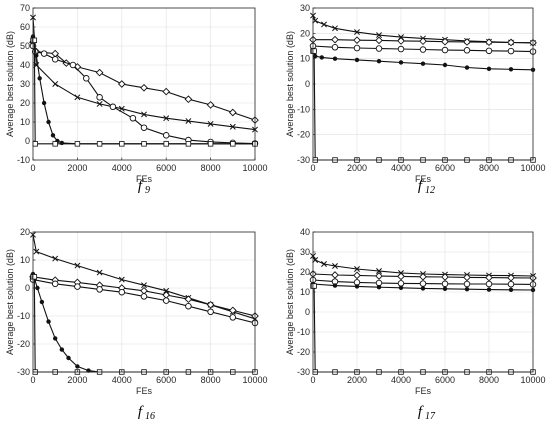  Describe the element at coordinates (445, 168) in the screenshot. I see `x-tick-label: 6000` at that location.